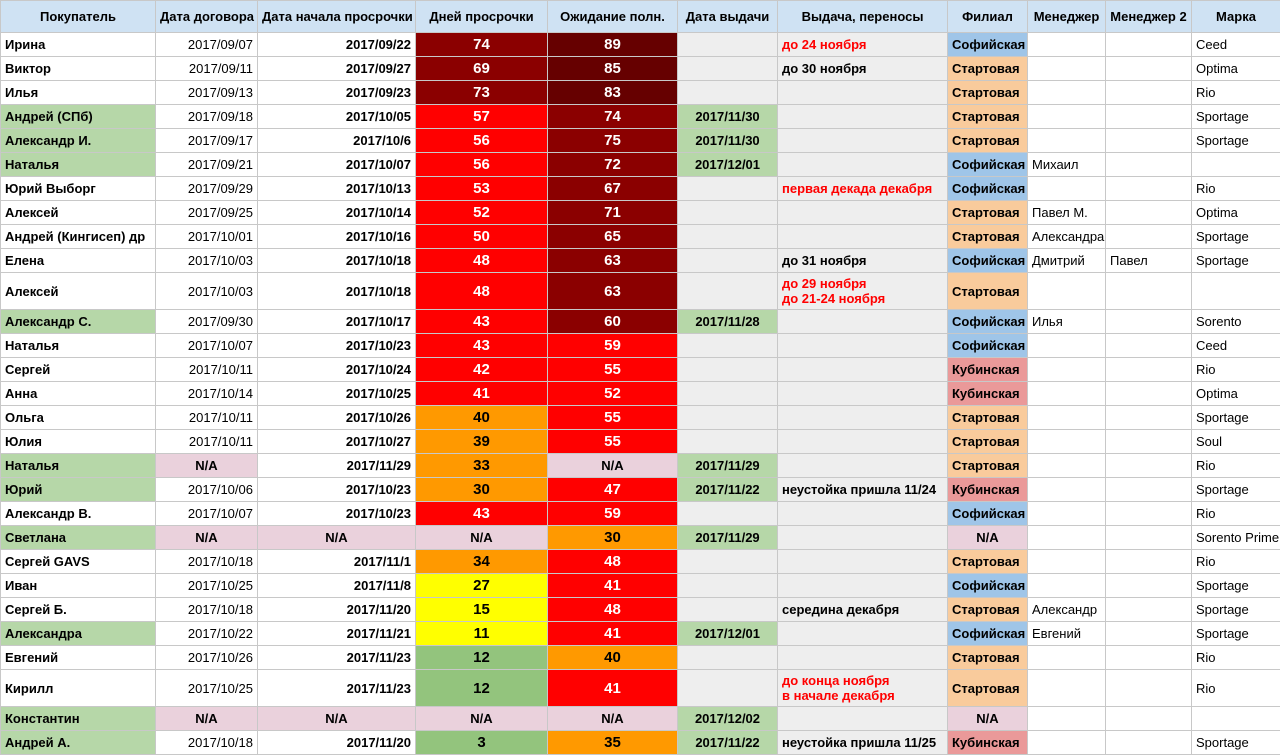 The height and width of the screenshot is (755, 1280). What do you see at coordinates (337, 634) in the screenshot?
I see `overdue-start-cell: 2017/11/21` at bounding box center [337, 634].